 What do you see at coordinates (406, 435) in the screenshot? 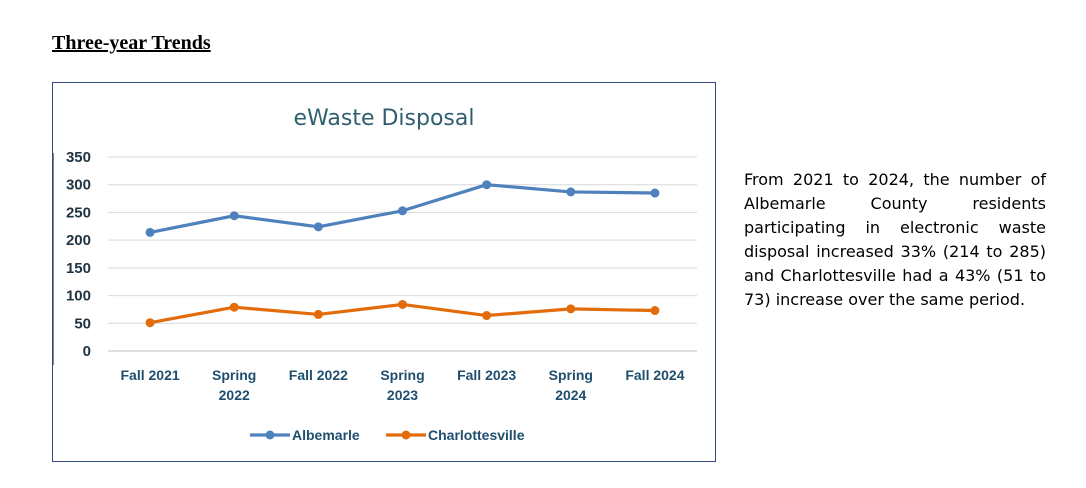
I see `legend-marker-charlottesville` at bounding box center [406, 435].